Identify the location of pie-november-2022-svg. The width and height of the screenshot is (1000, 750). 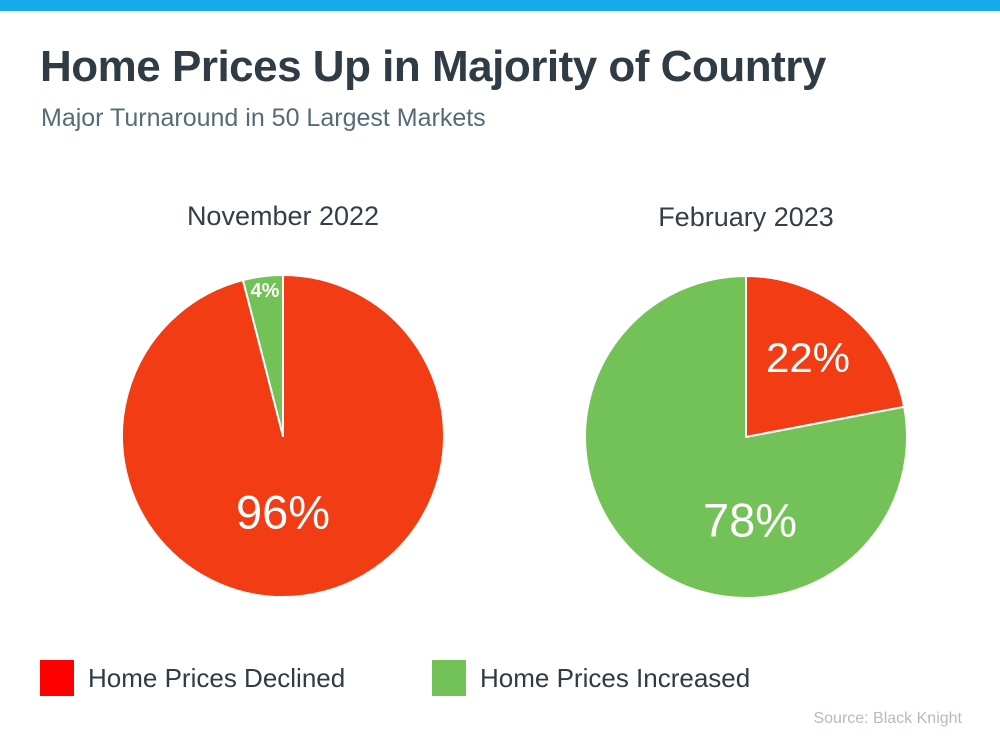
(283, 436).